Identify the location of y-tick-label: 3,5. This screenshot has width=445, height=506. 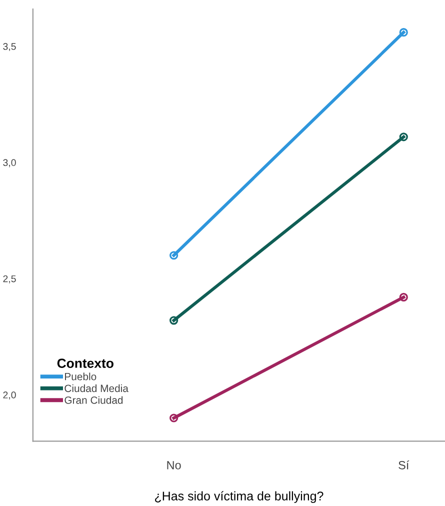
(9, 47).